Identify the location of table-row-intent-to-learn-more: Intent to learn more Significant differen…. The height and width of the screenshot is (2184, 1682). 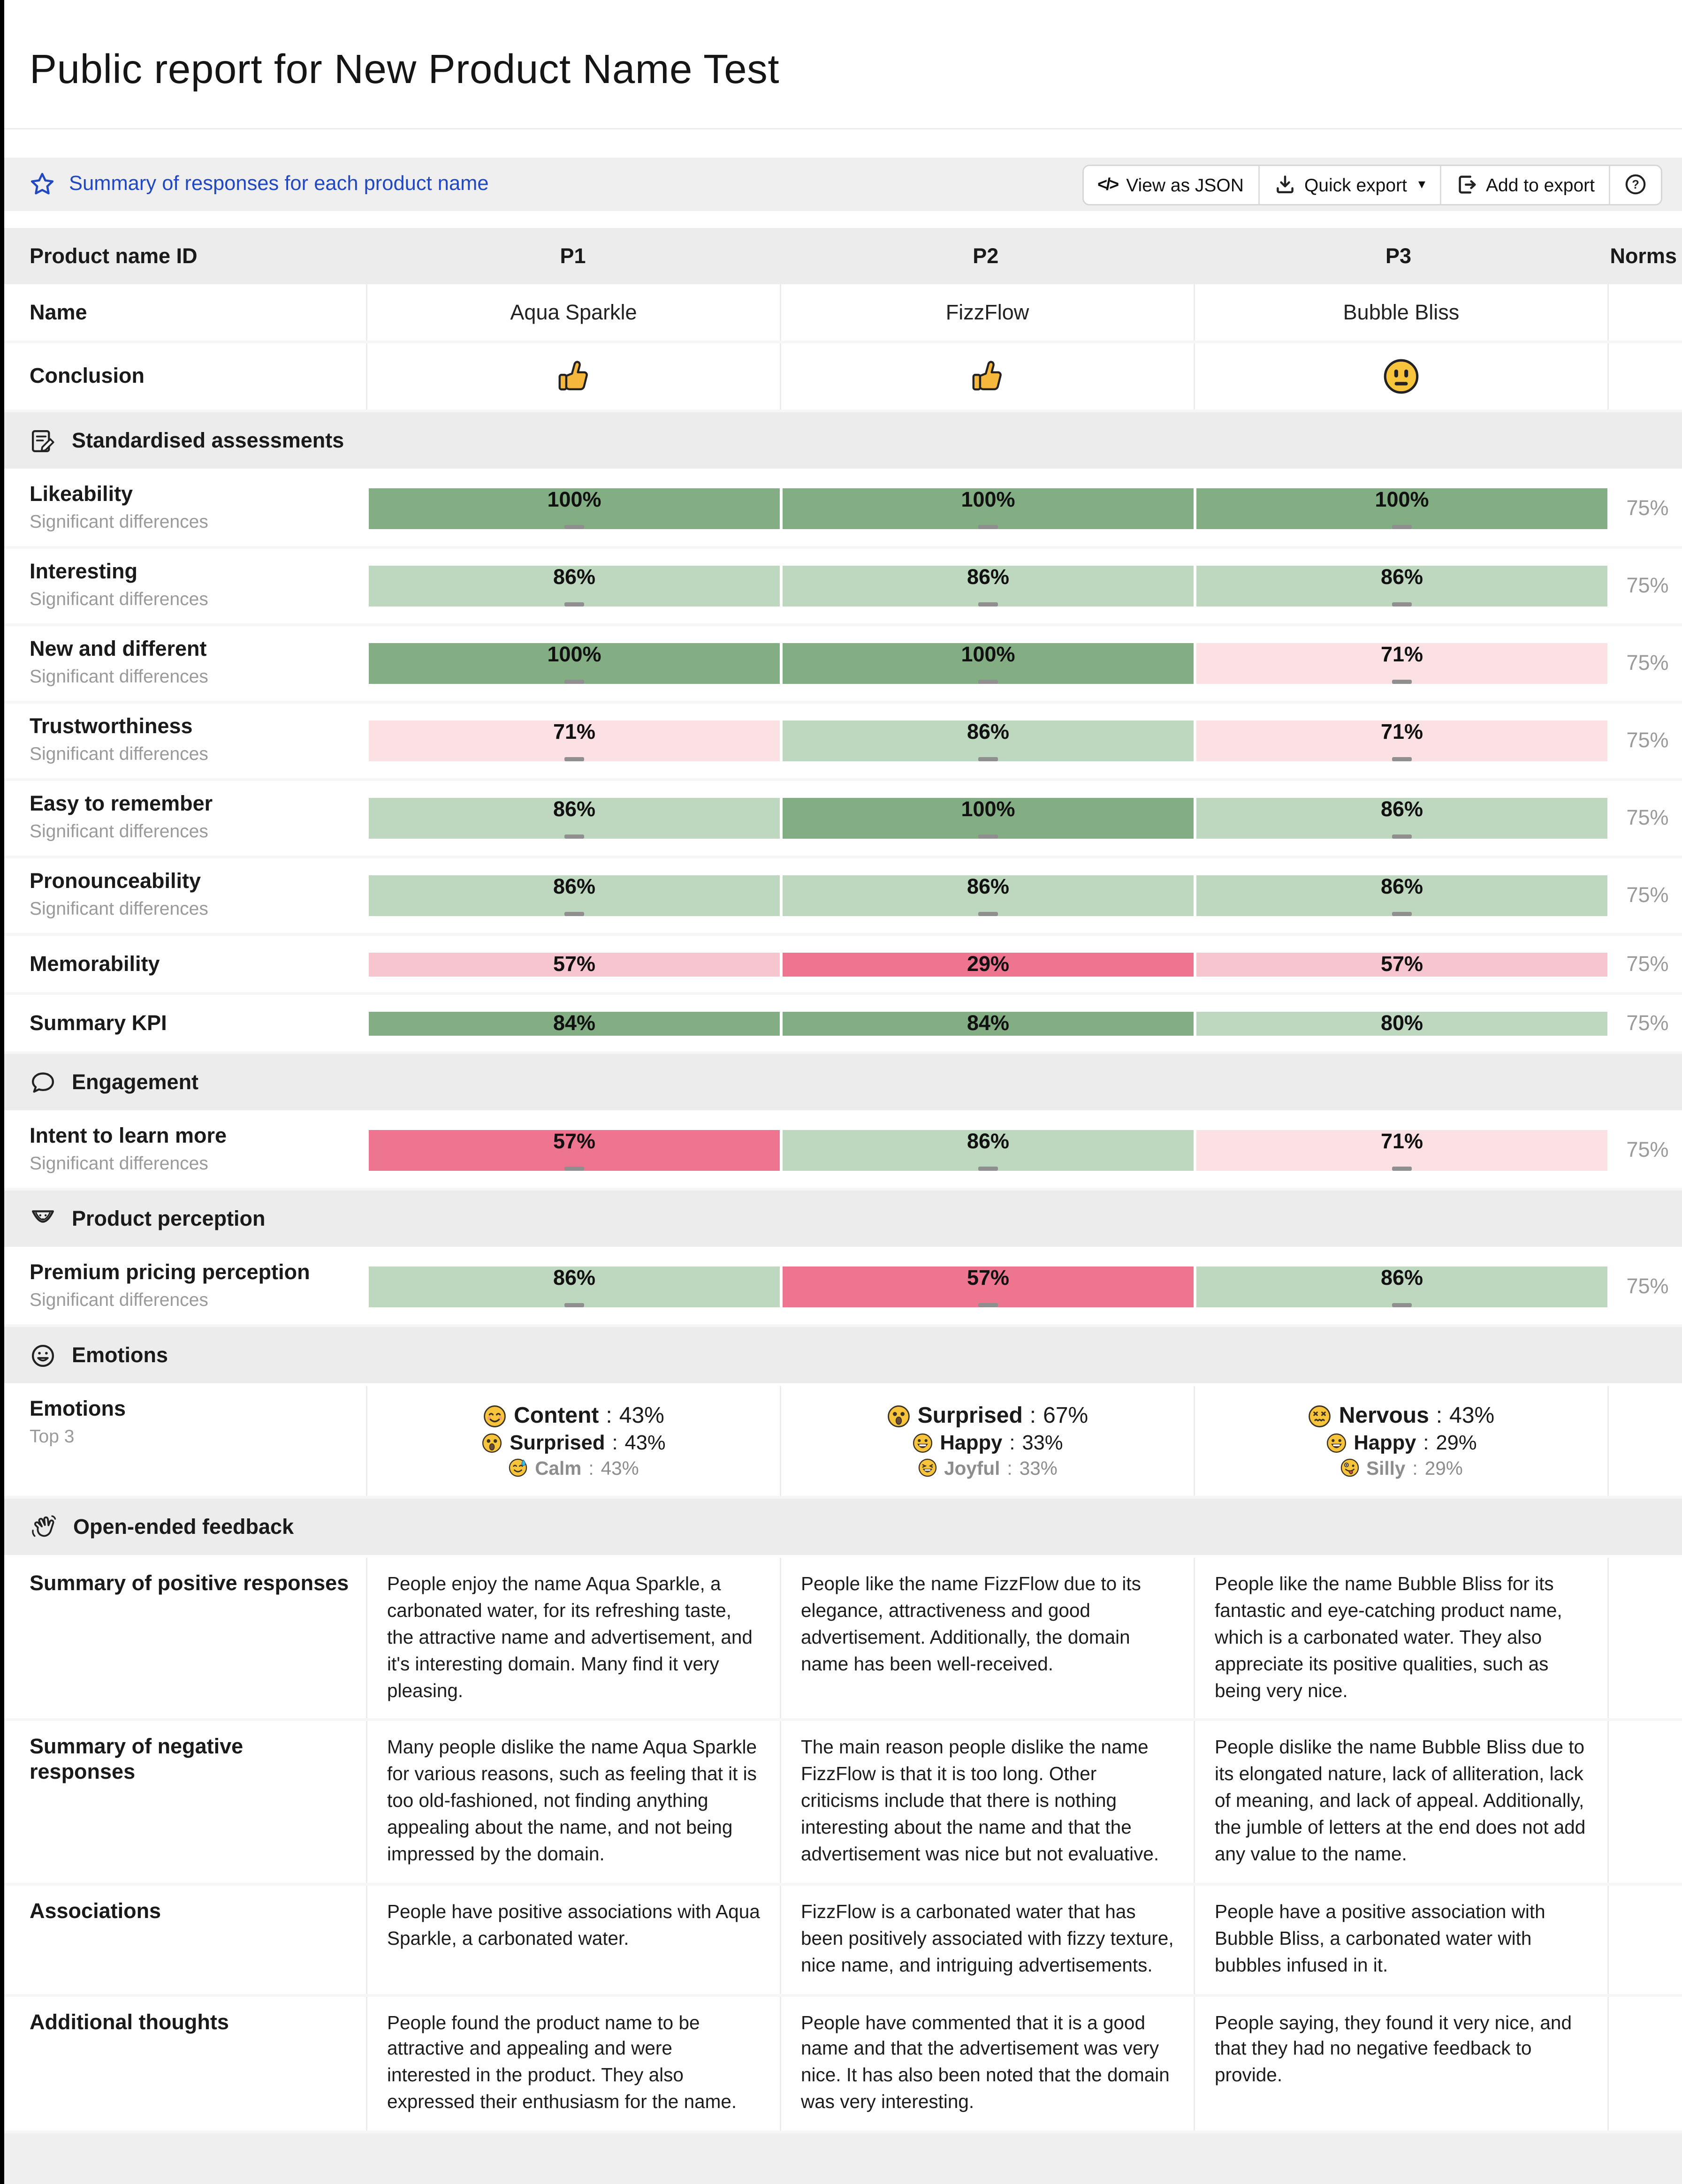
(843, 1152).